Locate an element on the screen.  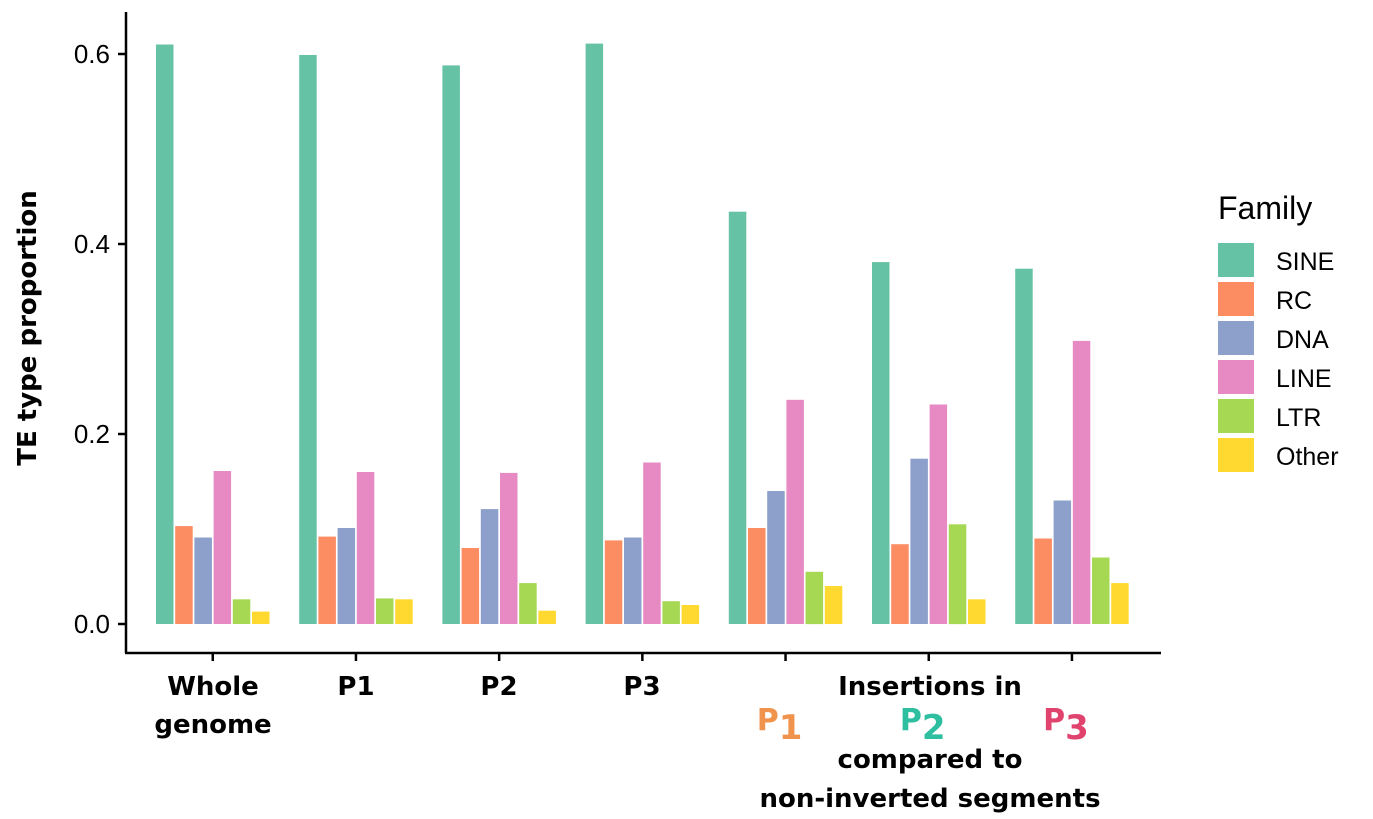
legend-label-ltr: LTR is located at coordinates (1298, 418).